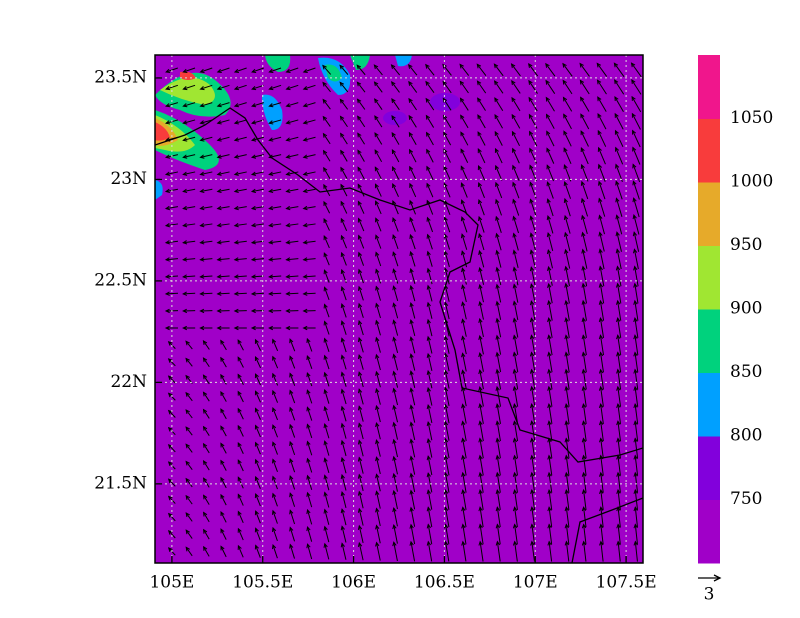 This screenshot has width=800, height=618. What do you see at coordinates (709, 595) in the screenshot?
I see `reference-vector-label: 3` at bounding box center [709, 595].